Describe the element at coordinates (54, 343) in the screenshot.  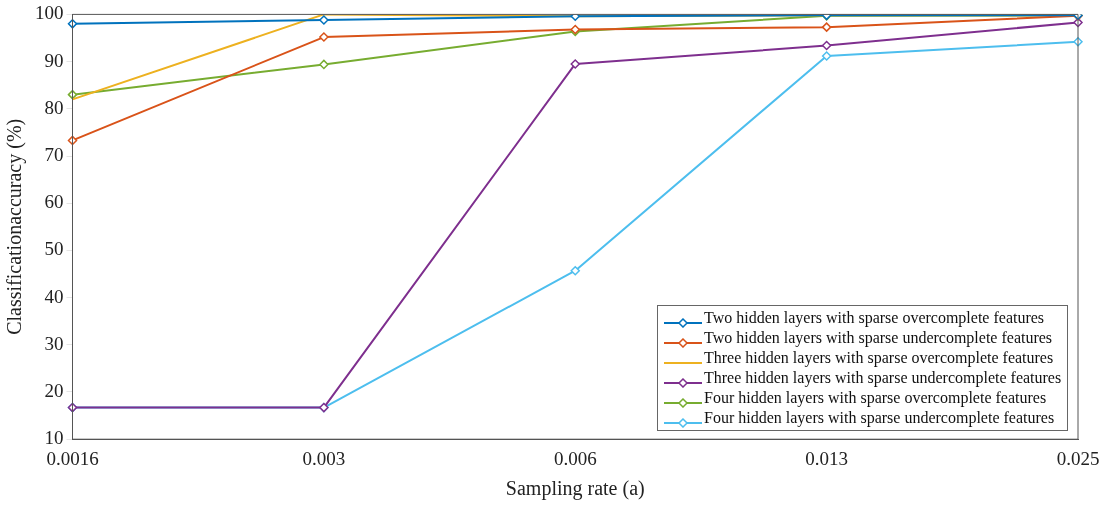
I see `y-tick-label: 30` at that location.